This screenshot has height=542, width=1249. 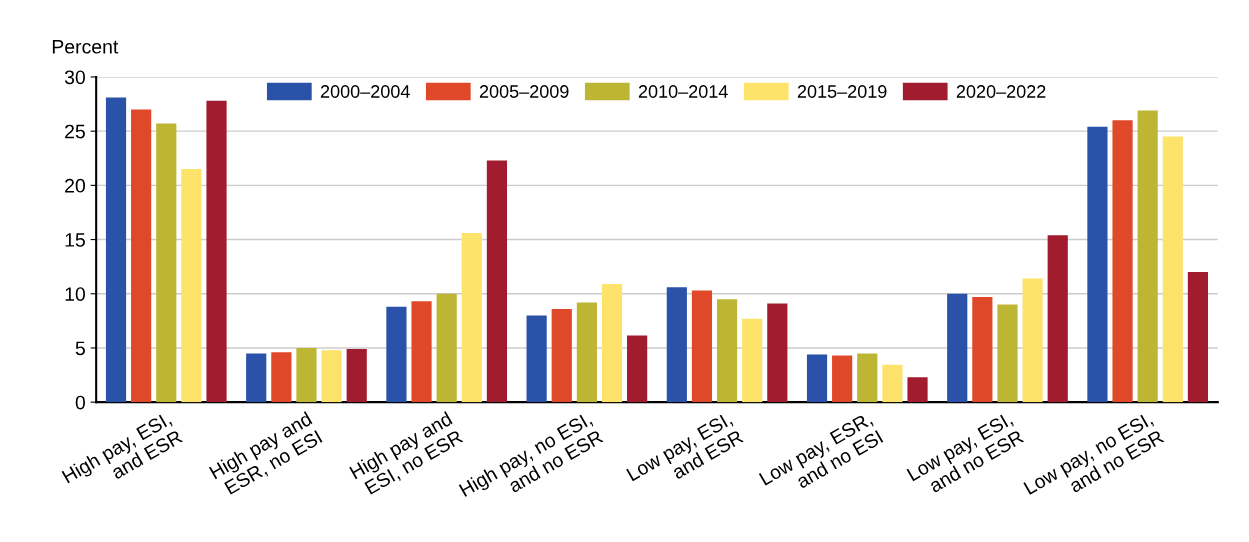 What do you see at coordinates (74, 77) in the screenshot?
I see `y-tick-label: 30` at bounding box center [74, 77].